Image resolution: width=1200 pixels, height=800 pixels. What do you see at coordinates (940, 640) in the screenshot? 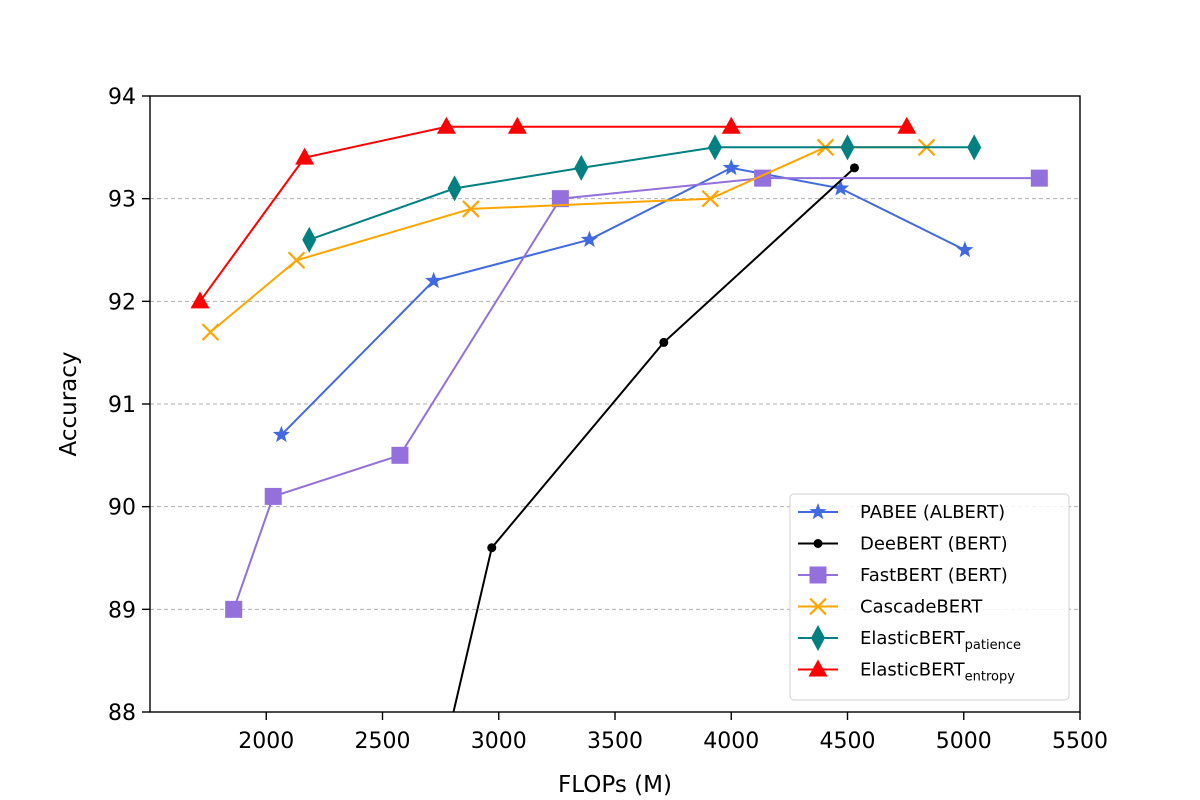
I see `legend-label: ElasticBERTpatience` at bounding box center [940, 640].